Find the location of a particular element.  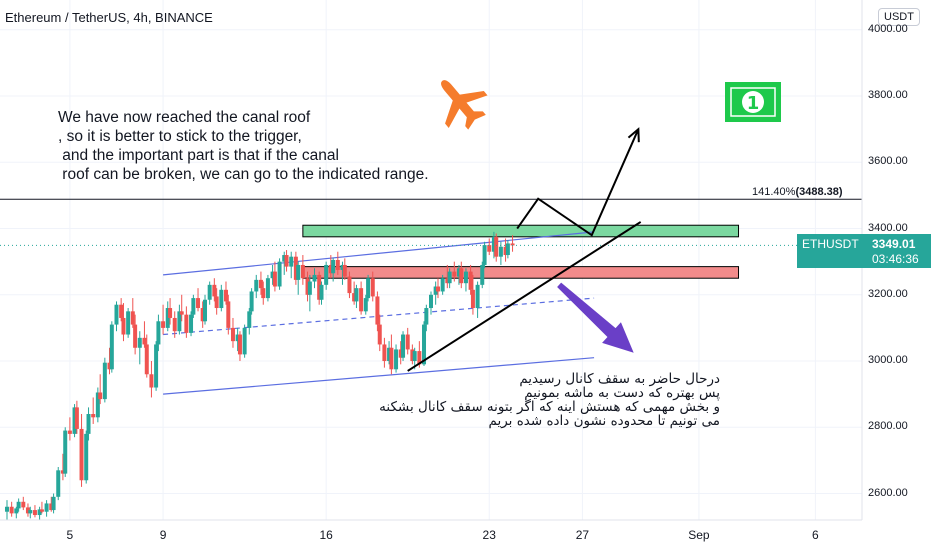

projection-path is located at coordinates (578, 182).